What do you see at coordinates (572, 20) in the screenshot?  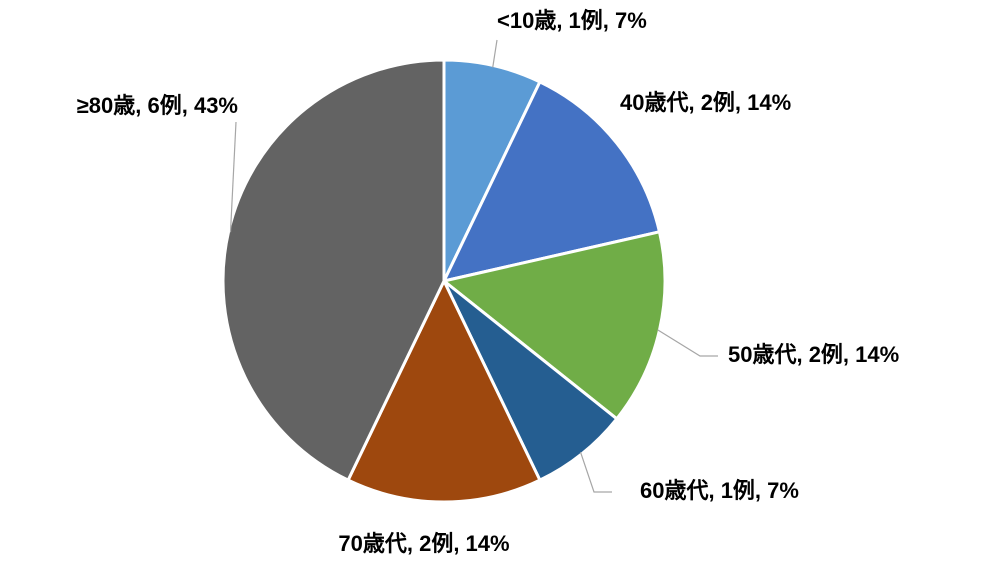 I see `data-label: <10歳, 1例, 7%` at bounding box center [572, 20].